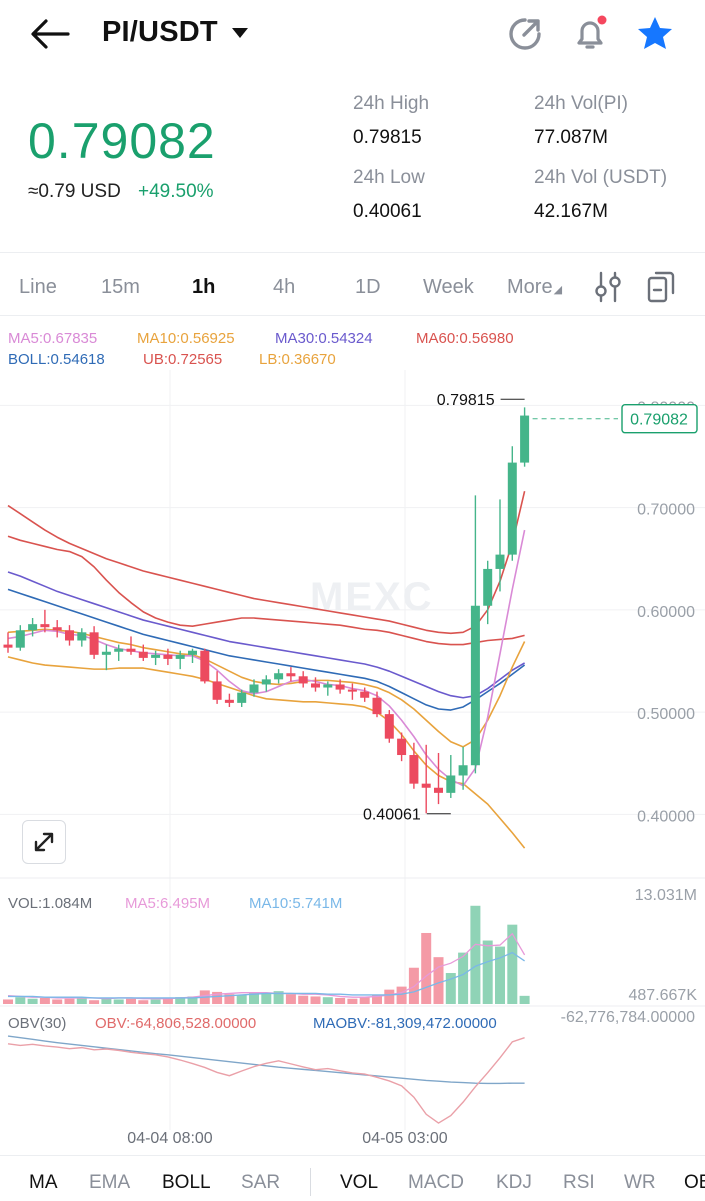 The height and width of the screenshot is (1201, 705). Describe the element at coordinates (405, 1023) in the screenshot. I see `maobv-legend: MAOBV:-81,309,472.00000` at that location.